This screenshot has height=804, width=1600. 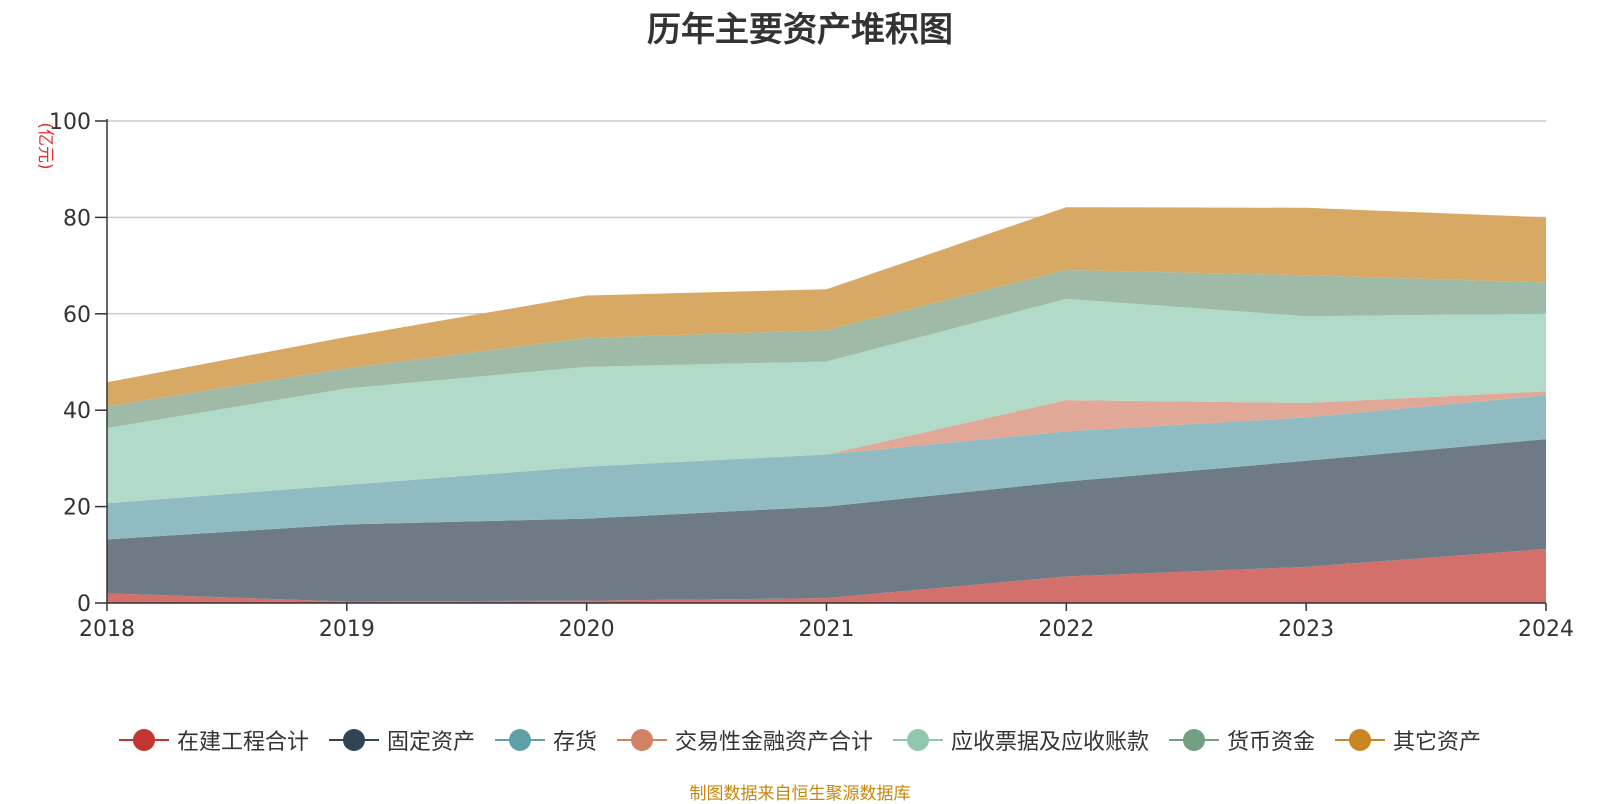 I want to click on legend-label: 固定资产, so click(x=430, y=742).